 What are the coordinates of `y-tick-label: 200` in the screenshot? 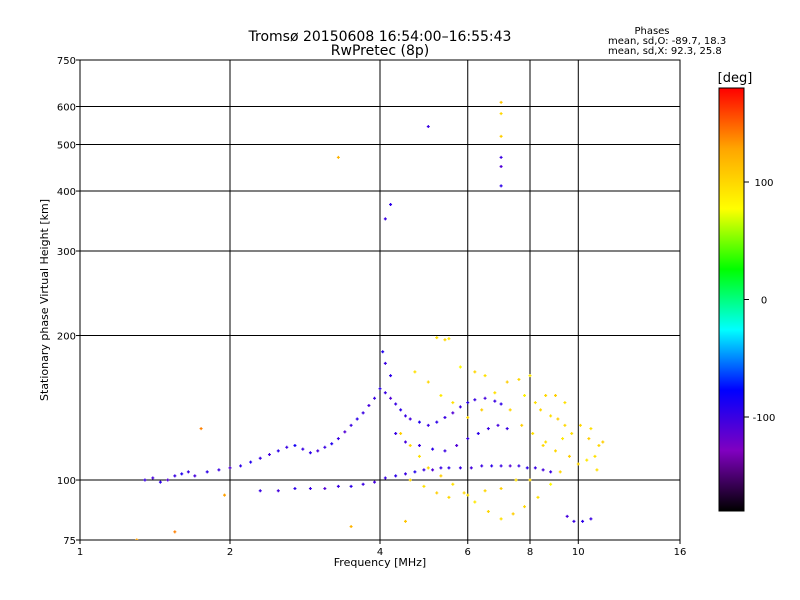 It's located at (66, 337).